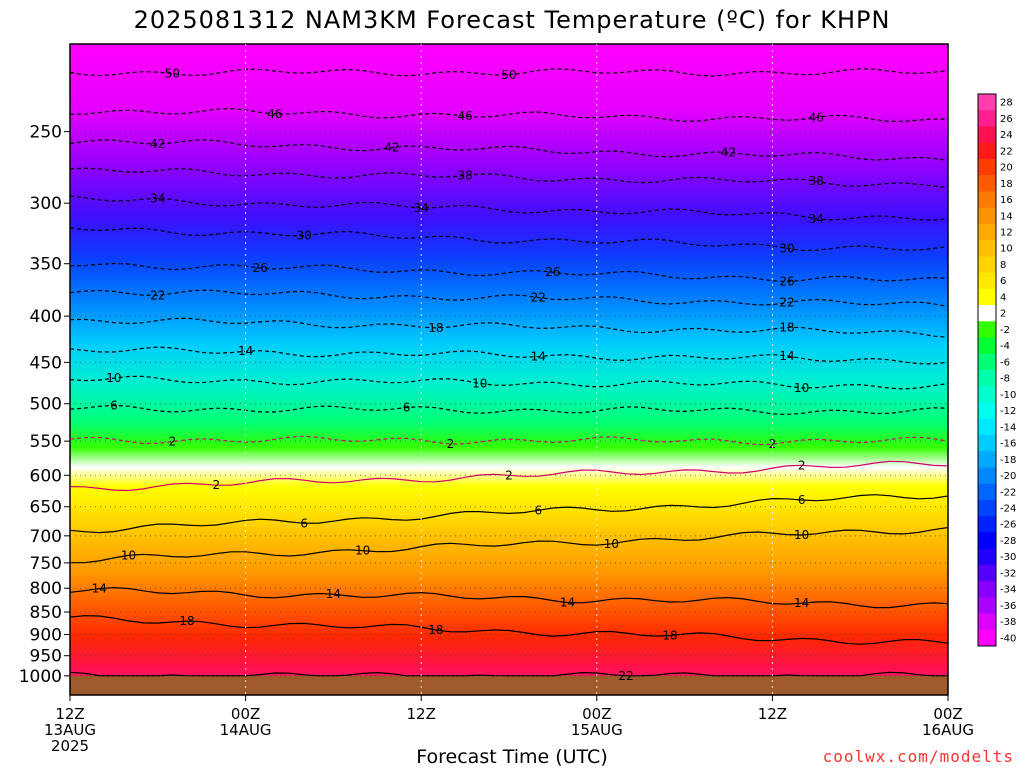  I want to click on x-tick-label: 12Z, so click(772, 714).